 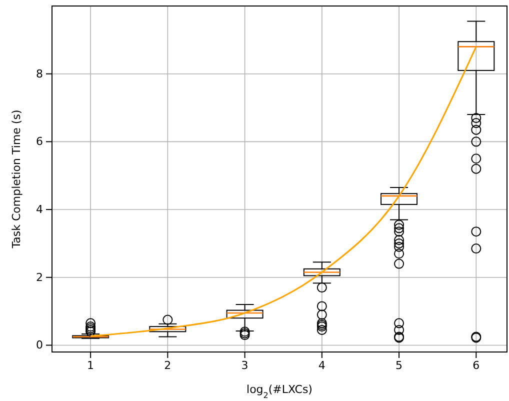 I want to click on x-axis-title: log$_{2}$(#LXCs), so click(x=279, y=391).